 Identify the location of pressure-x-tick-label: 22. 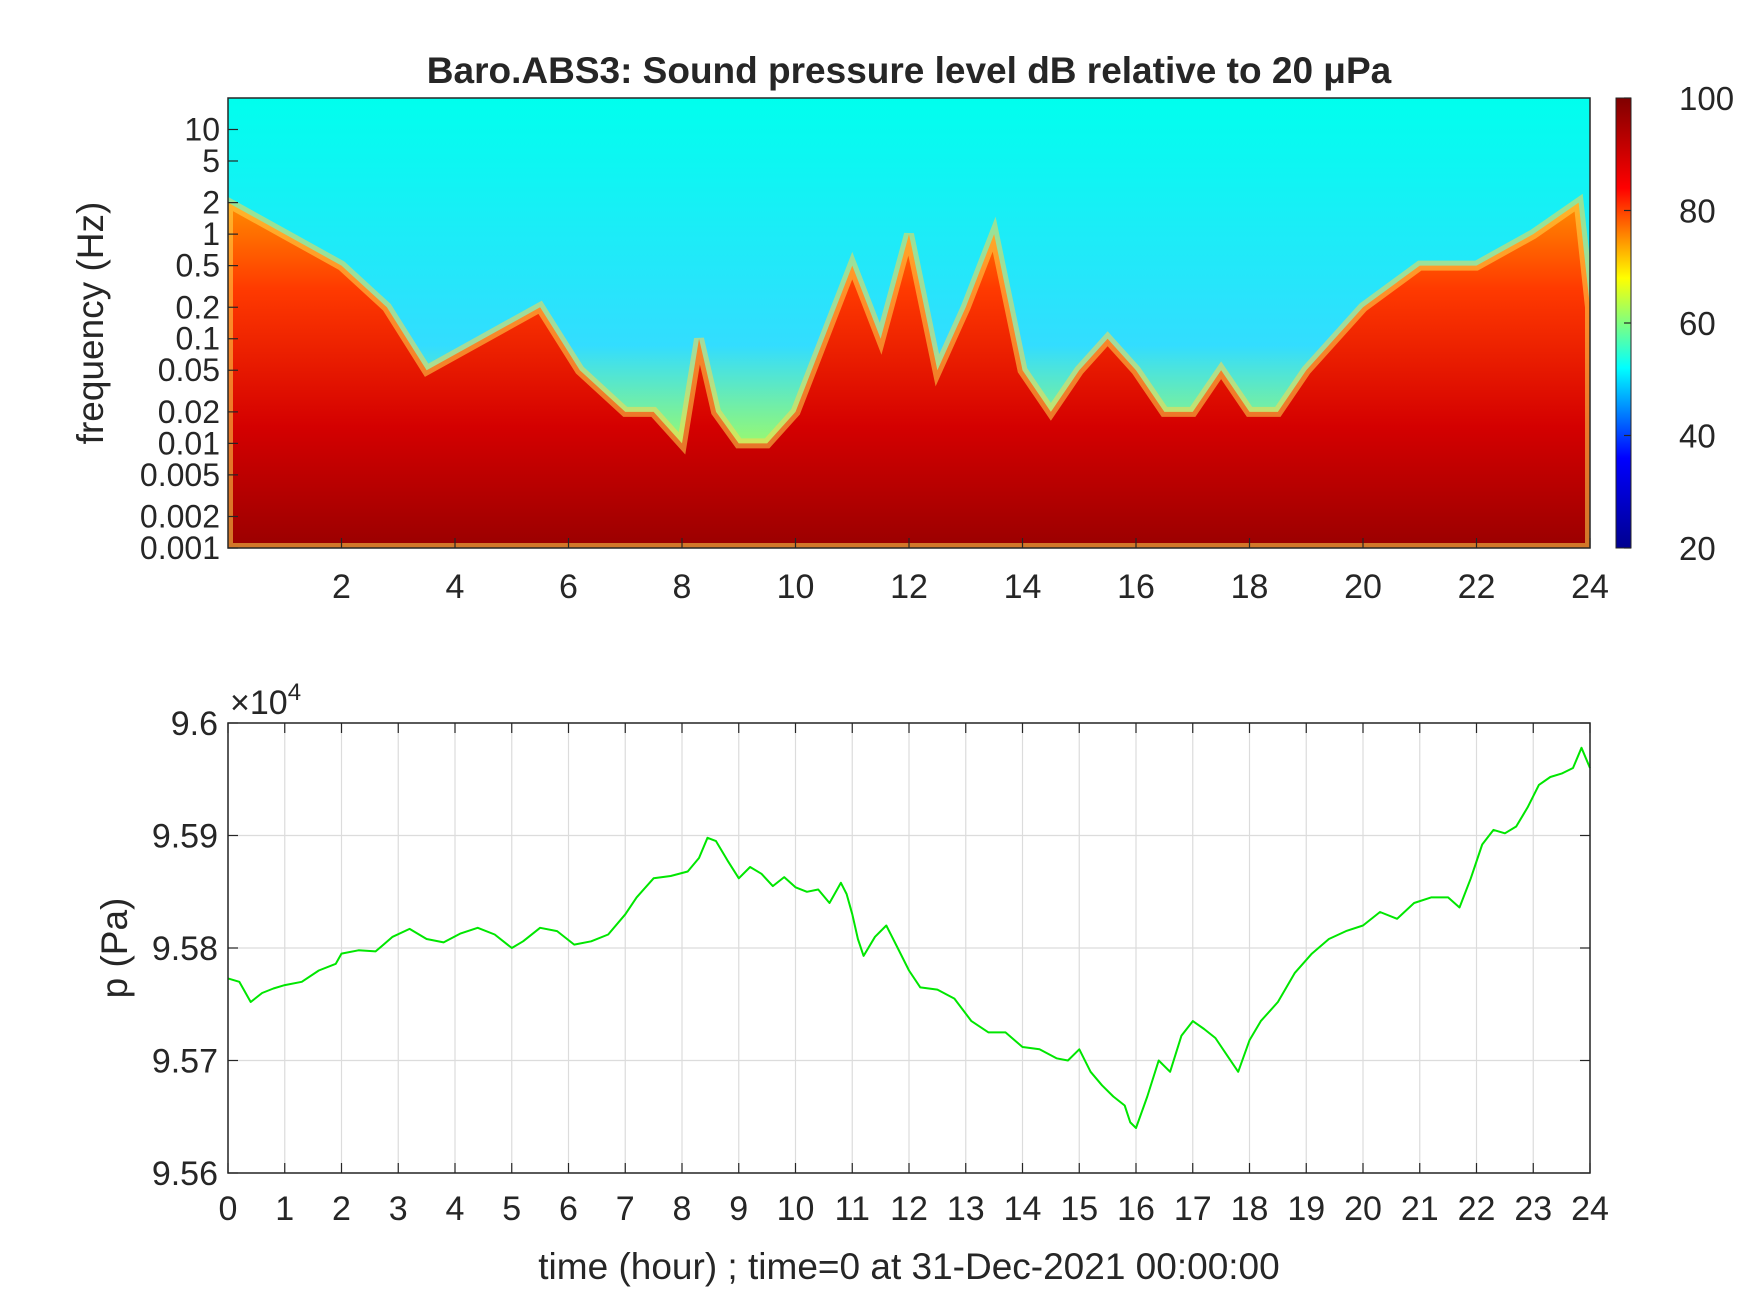
(1477, 1209).